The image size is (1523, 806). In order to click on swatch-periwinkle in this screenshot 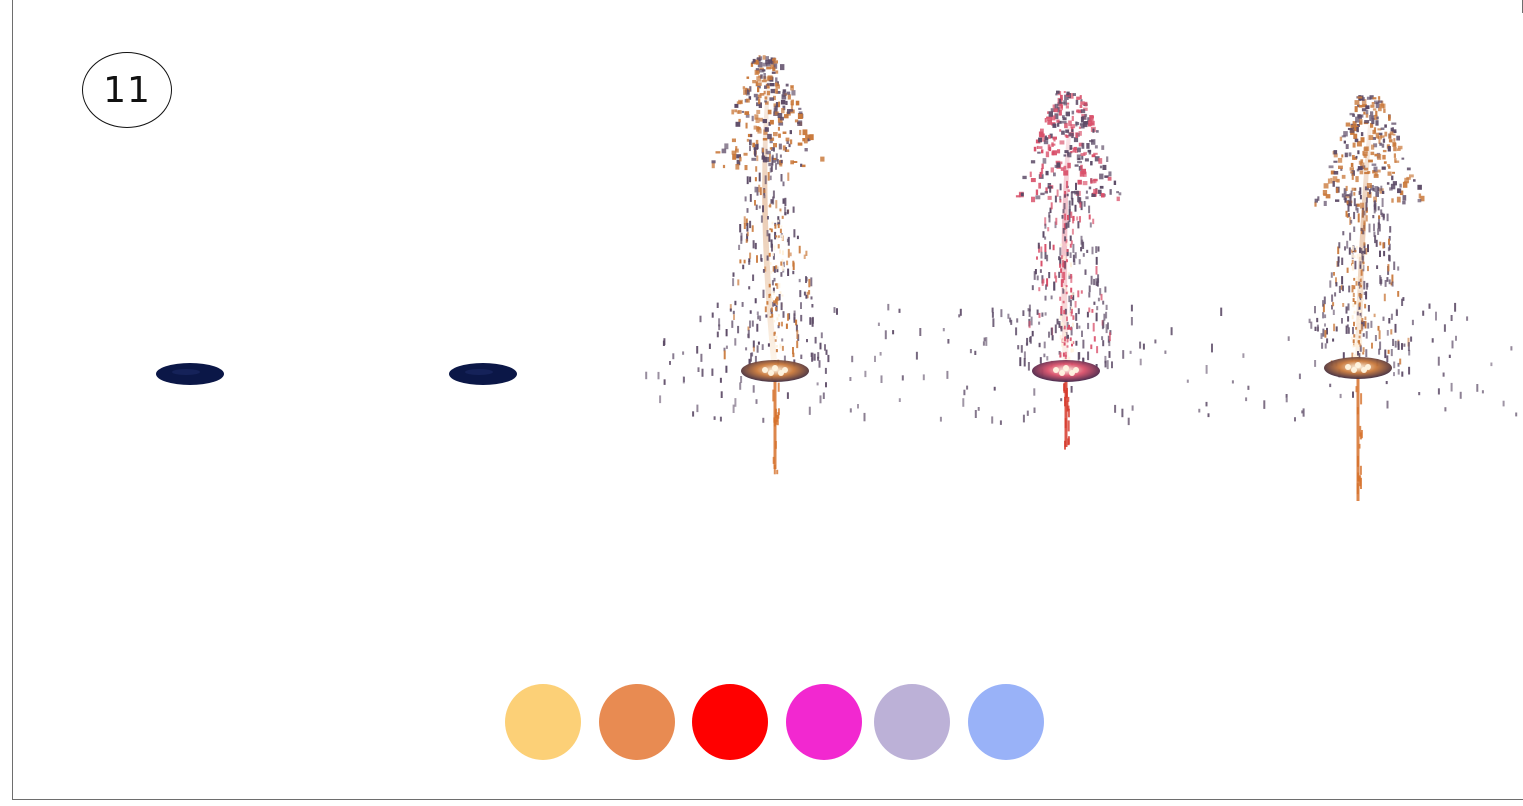, I will do `click(1006, 722)`.